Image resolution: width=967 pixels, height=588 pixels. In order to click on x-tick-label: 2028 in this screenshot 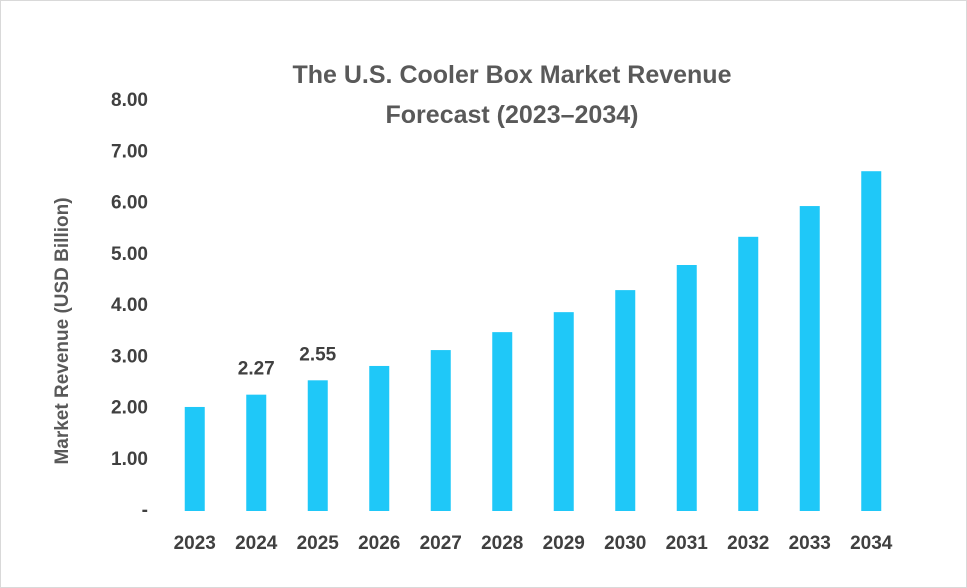, I will do `click(502, 543)`.